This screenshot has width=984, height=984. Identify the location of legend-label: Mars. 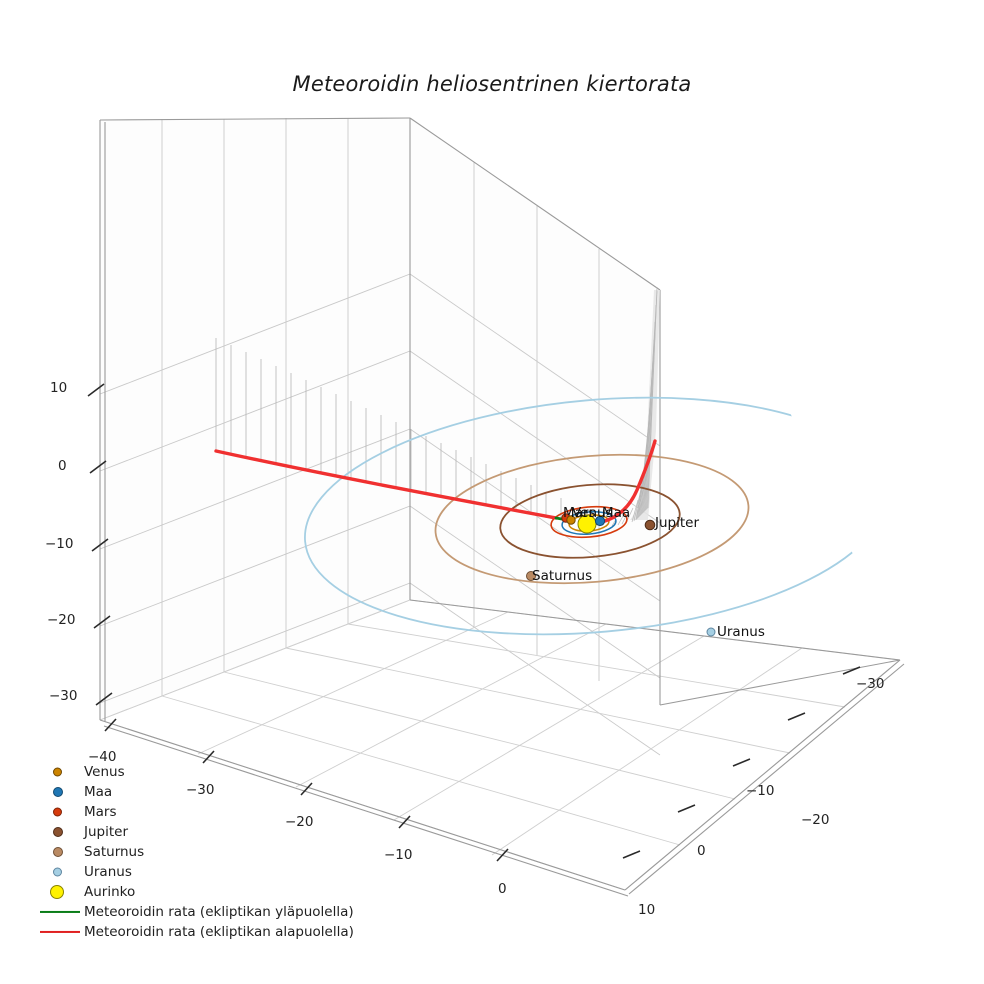
(100, 812).